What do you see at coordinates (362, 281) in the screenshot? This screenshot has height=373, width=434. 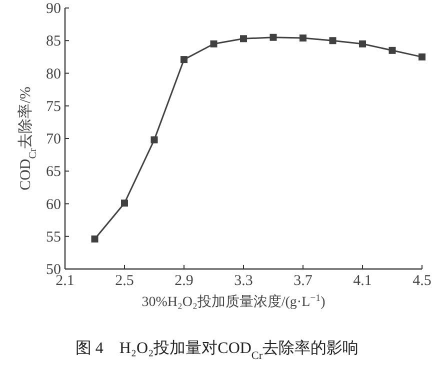 I see `x-tick-label: 4.1` at bounding box center [362, 281].